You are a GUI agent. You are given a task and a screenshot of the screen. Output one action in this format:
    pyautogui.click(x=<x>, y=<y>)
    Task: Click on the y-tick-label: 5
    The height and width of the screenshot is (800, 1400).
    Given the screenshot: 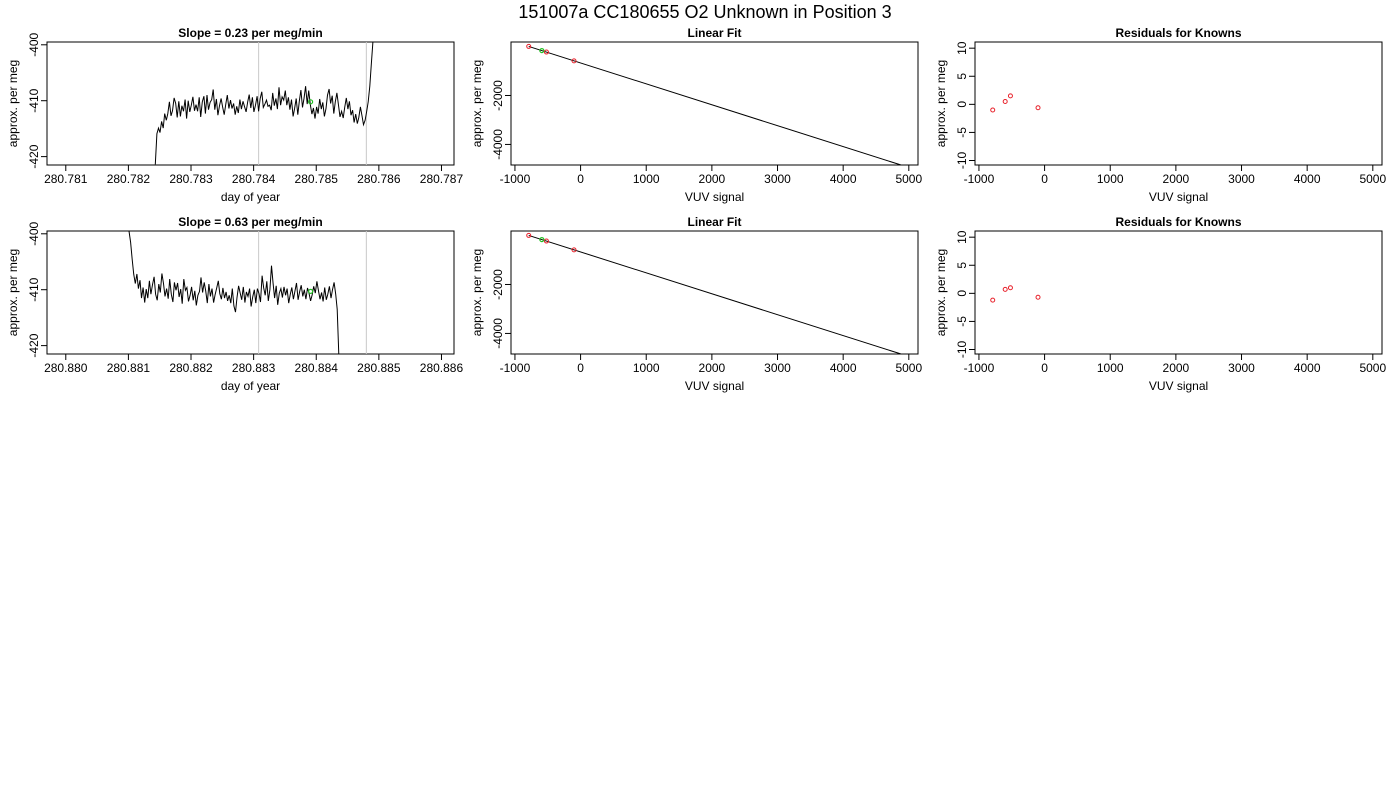 What is the action you would take?
    pyautogui.click(x=962, y=76)
    